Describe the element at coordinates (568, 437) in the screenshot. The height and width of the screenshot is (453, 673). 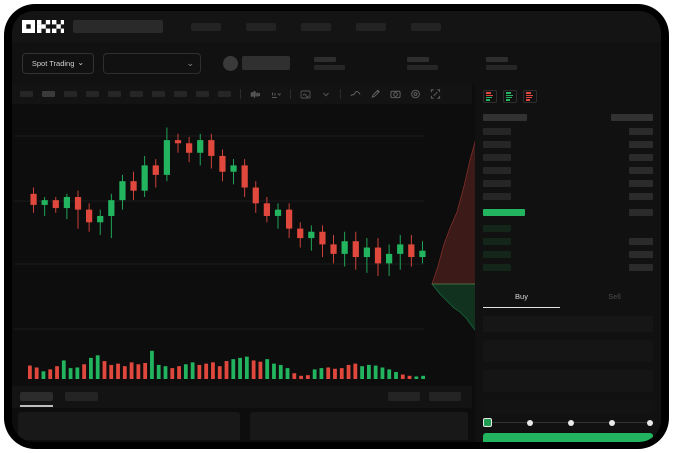
I see `submit-buy-button` at that location.